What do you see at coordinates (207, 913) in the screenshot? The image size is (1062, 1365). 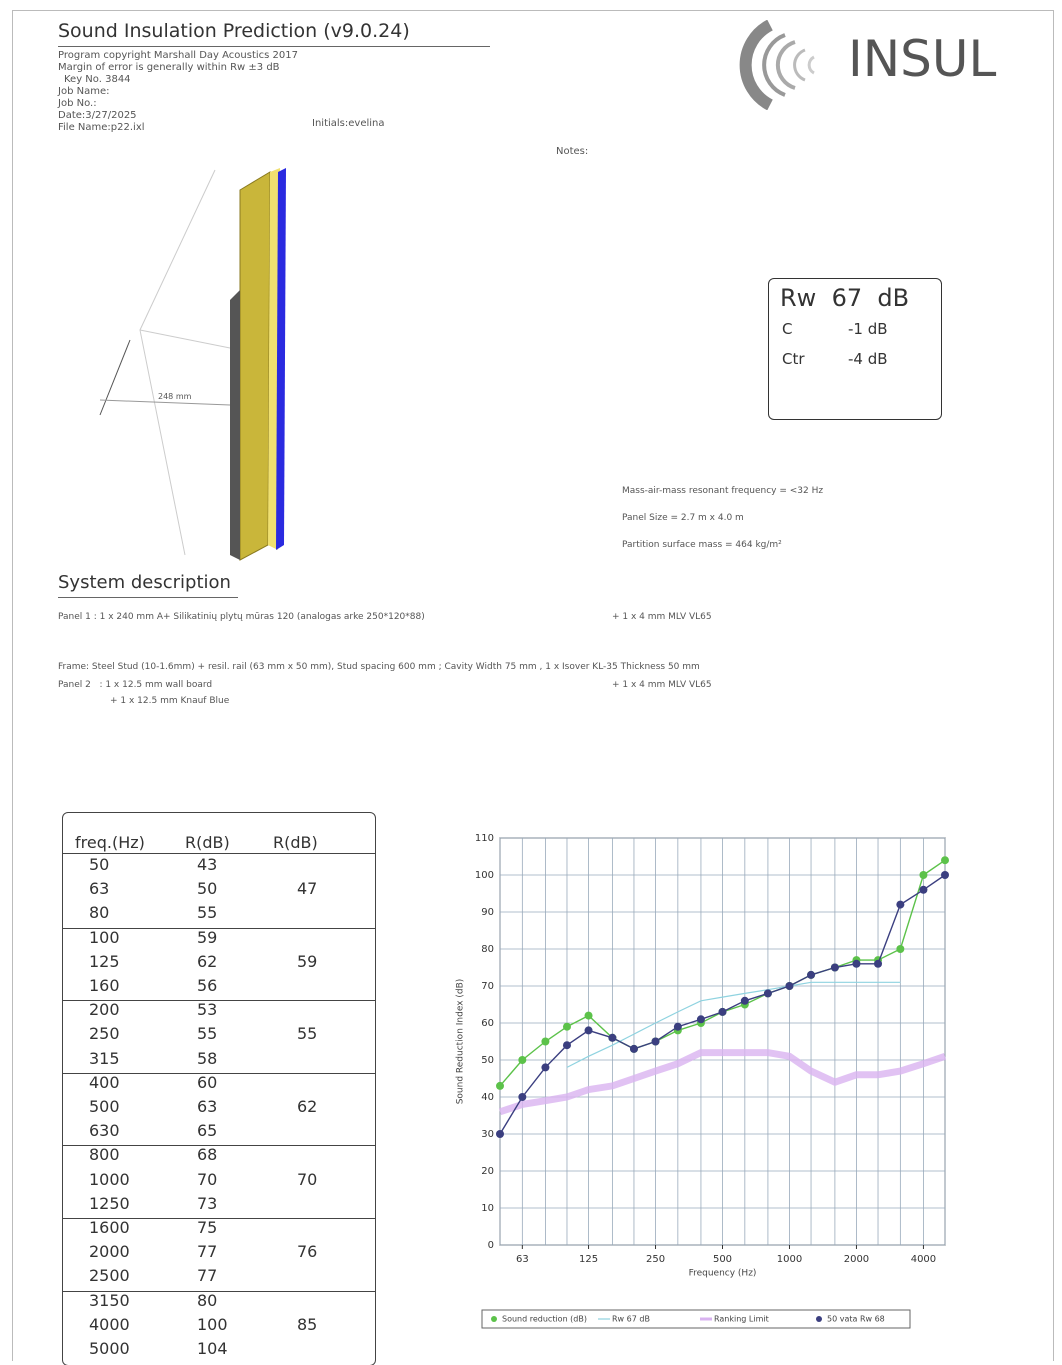 I see `r-cell: 55` at bounding box center [207, 913].